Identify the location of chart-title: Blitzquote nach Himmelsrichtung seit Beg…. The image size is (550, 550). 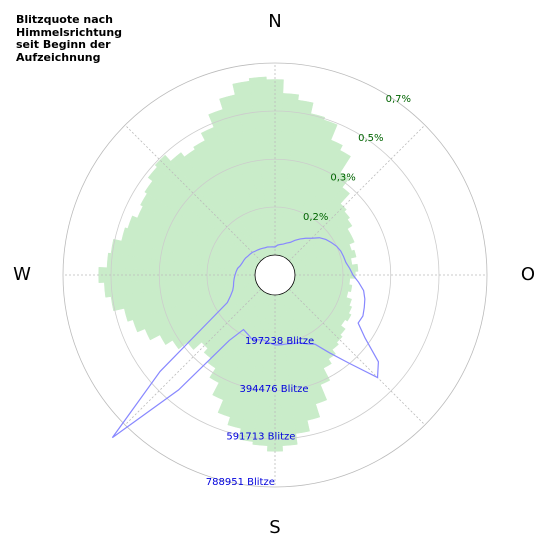
(69, 38).